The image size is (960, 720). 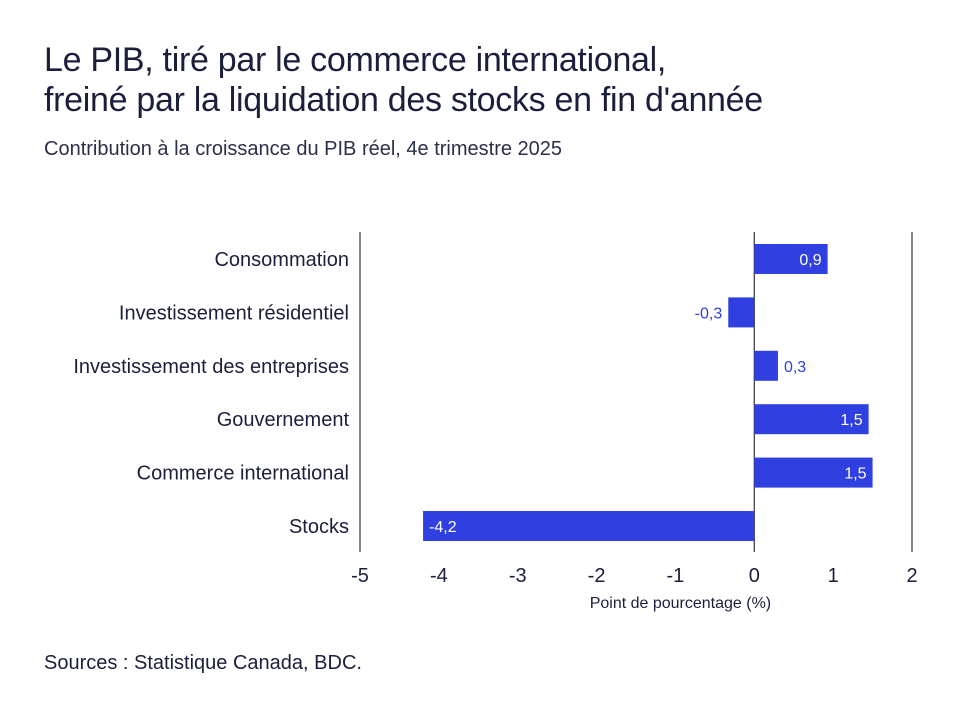 I want to click on category-label: Investissement résidentiel, so click(x=234, y=313).